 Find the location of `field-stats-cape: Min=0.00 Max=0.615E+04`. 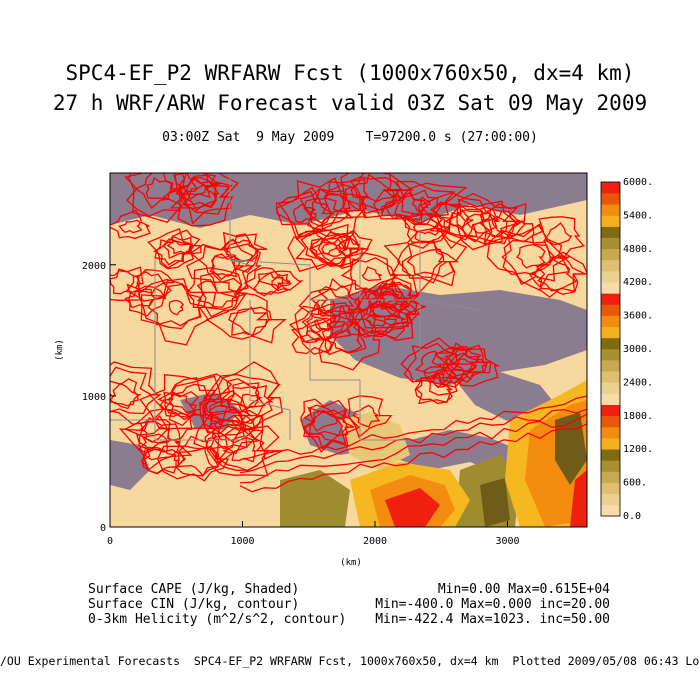

field-stats-cape: Min=0.00 Max=0.615E+04 is located at coordinates (523, 589).